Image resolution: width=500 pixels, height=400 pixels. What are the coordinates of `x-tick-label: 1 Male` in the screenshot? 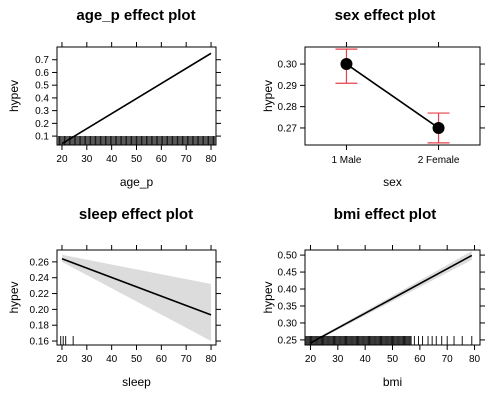 It's located at (346, 160).